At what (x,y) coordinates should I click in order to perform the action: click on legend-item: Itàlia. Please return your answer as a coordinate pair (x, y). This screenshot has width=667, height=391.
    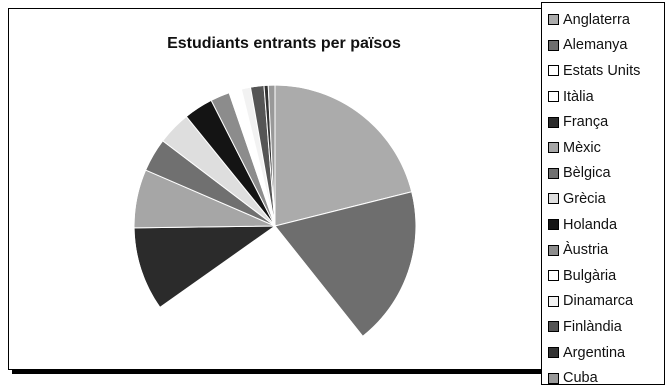
    Looking at the image, I should click on (606, 97).